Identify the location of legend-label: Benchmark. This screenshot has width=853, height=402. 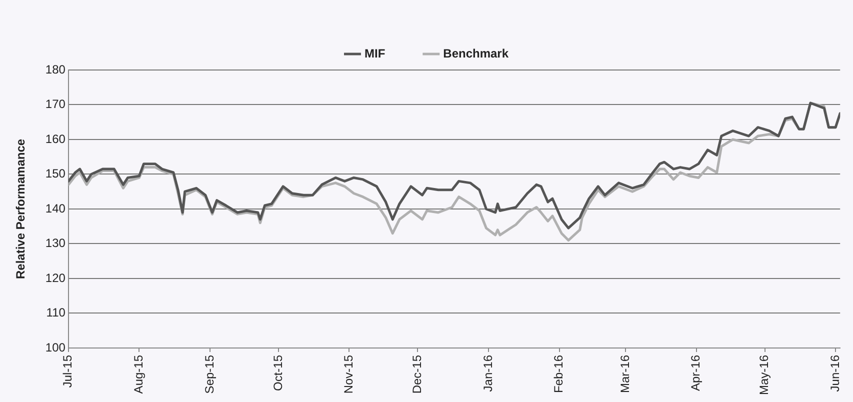
(476, 53).